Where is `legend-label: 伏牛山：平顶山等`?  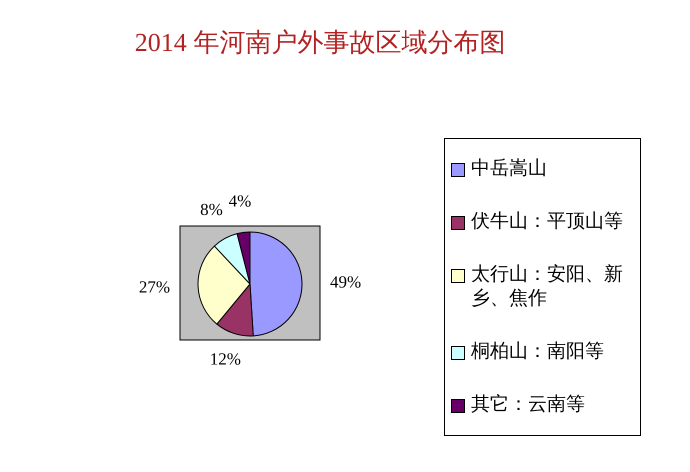
legend-label: 伏牛山：平顶山等 is located at coordinates (547, 222).